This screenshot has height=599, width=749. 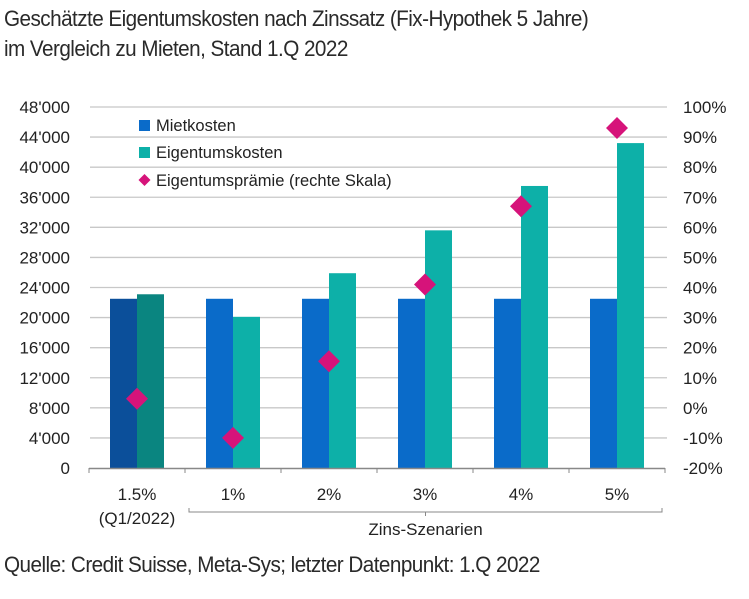 I want to click on legend-diamond-icon, so click(x=144, y=180).